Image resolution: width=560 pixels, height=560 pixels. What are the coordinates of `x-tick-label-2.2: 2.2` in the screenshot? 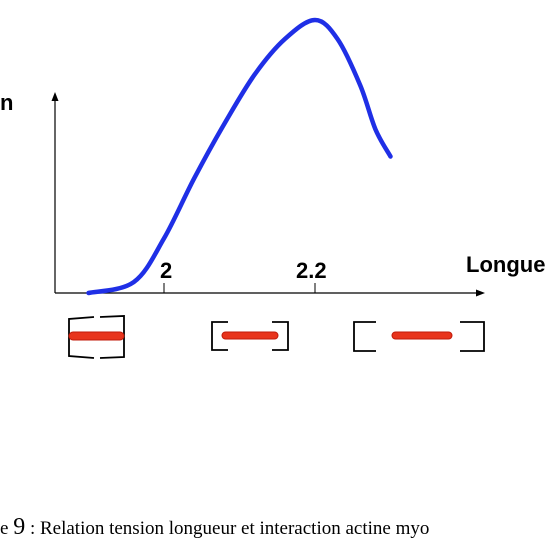 It's located at (311, 270).